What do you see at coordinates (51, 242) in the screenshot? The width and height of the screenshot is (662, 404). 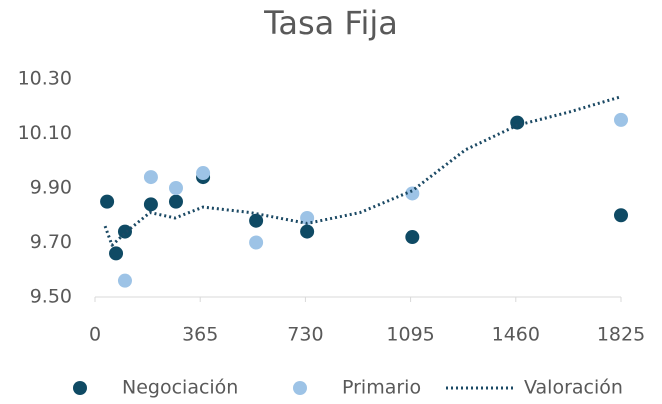 I see `y-tick-label: 9.70` at bounding box center [51, 242].